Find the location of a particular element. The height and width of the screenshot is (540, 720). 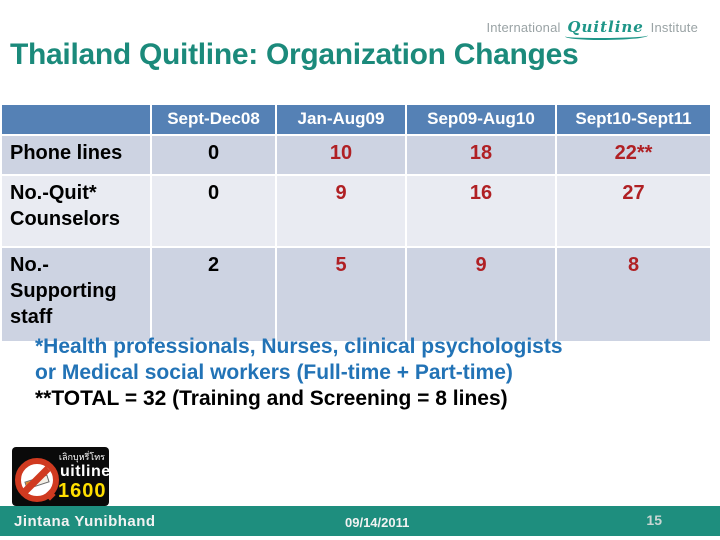

table-cell: 18 is located at coordinates (481, 155).